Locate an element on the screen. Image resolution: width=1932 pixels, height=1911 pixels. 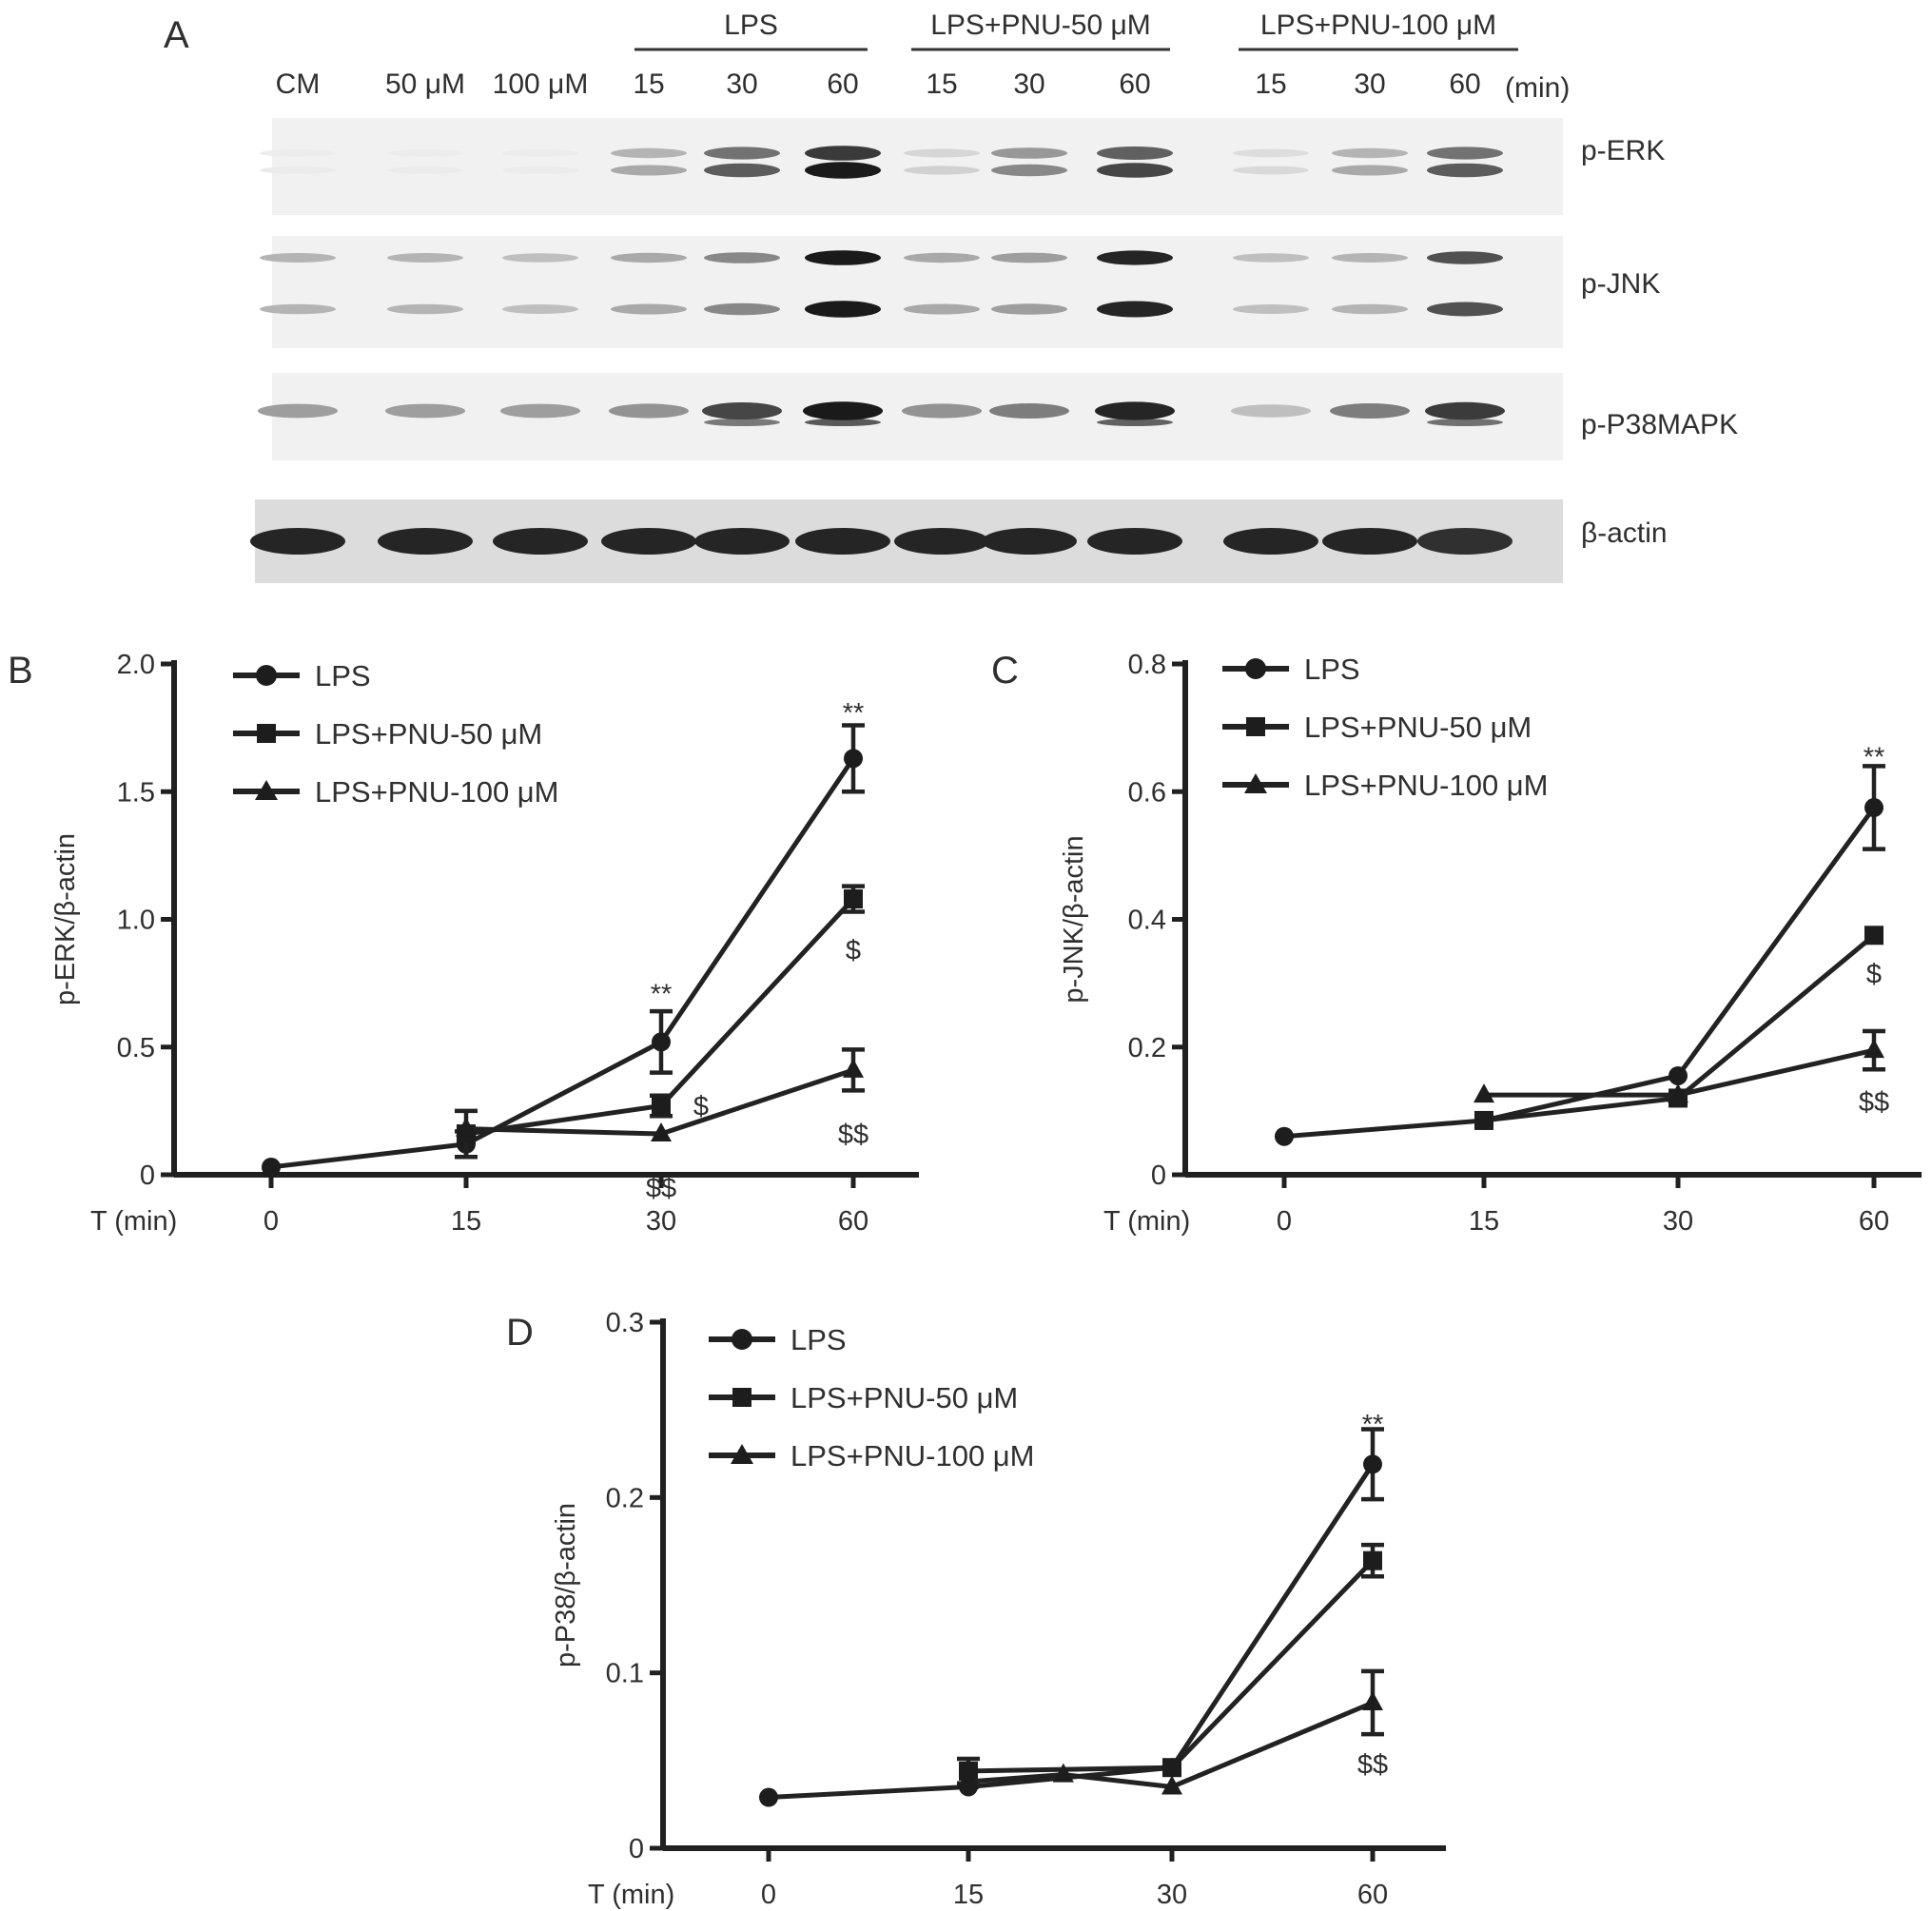
y-tick-label: 0.1 is located at coordinates (625, 1674).